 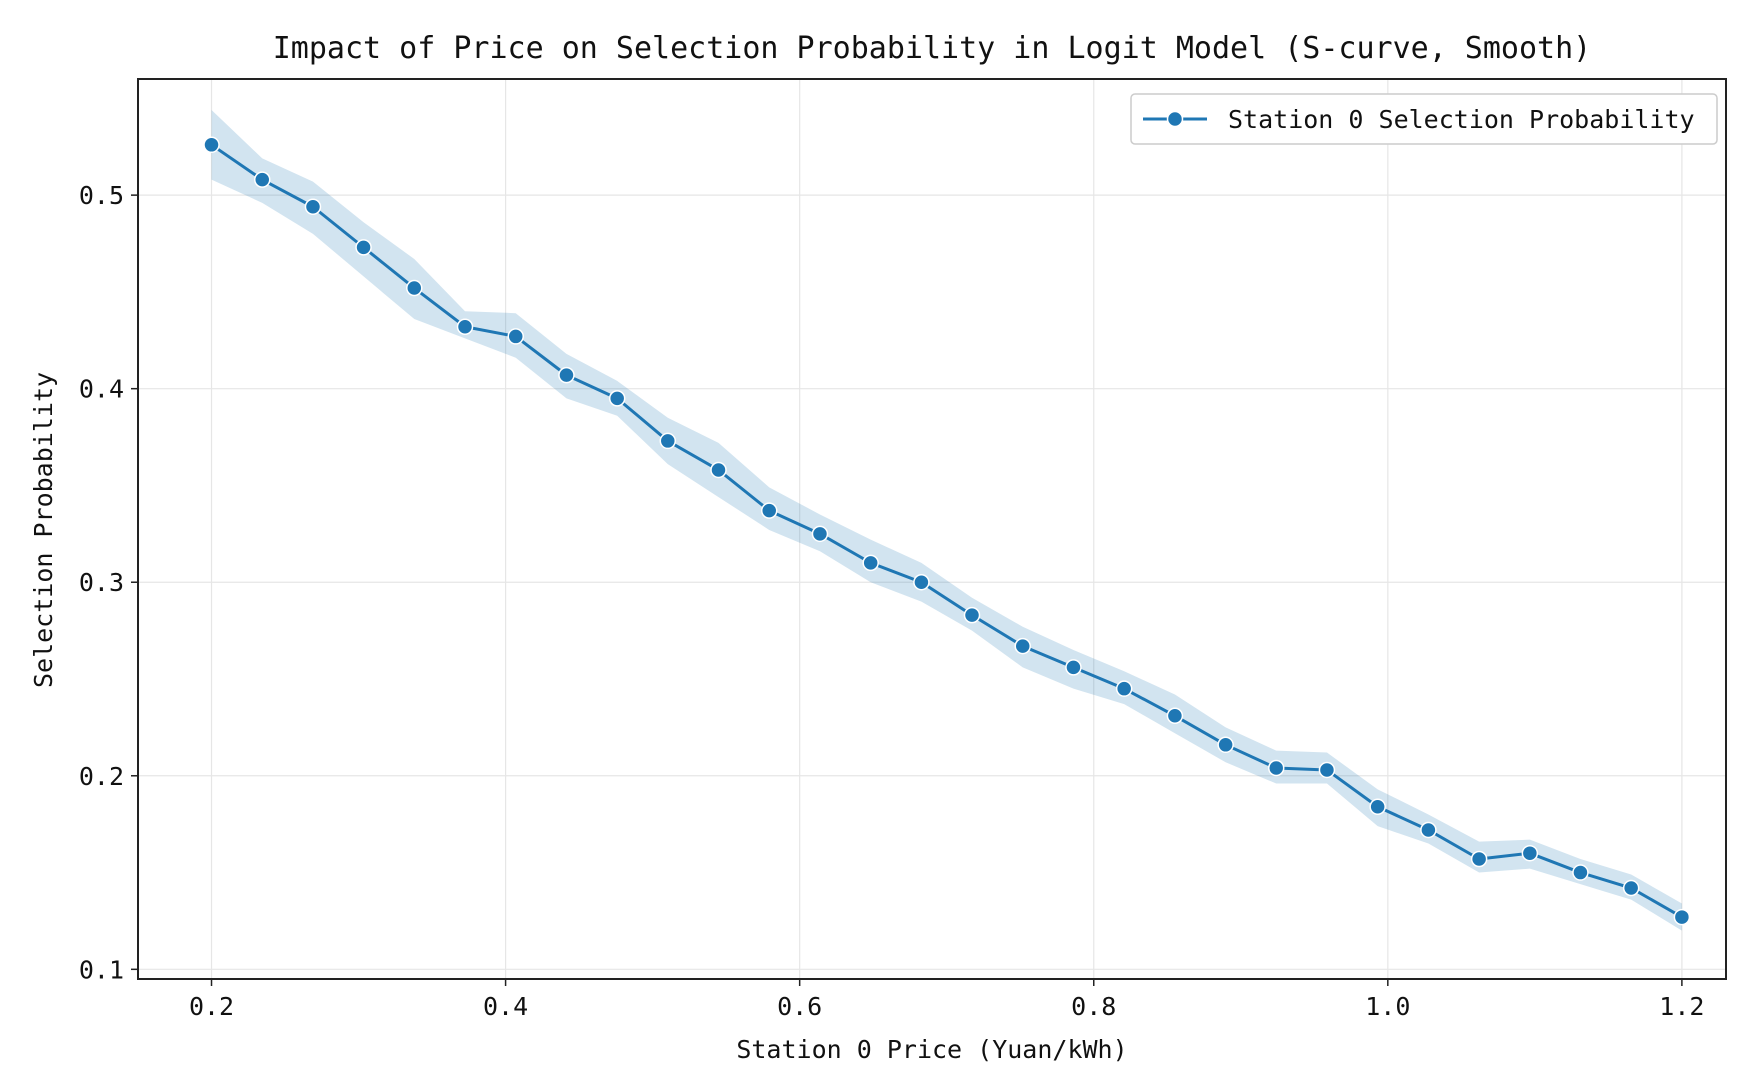 What do you see at coordinates (43, 530) in the screenshot?
I see `y-axis-label: Selection Probability` at bounding box center [43, 530].